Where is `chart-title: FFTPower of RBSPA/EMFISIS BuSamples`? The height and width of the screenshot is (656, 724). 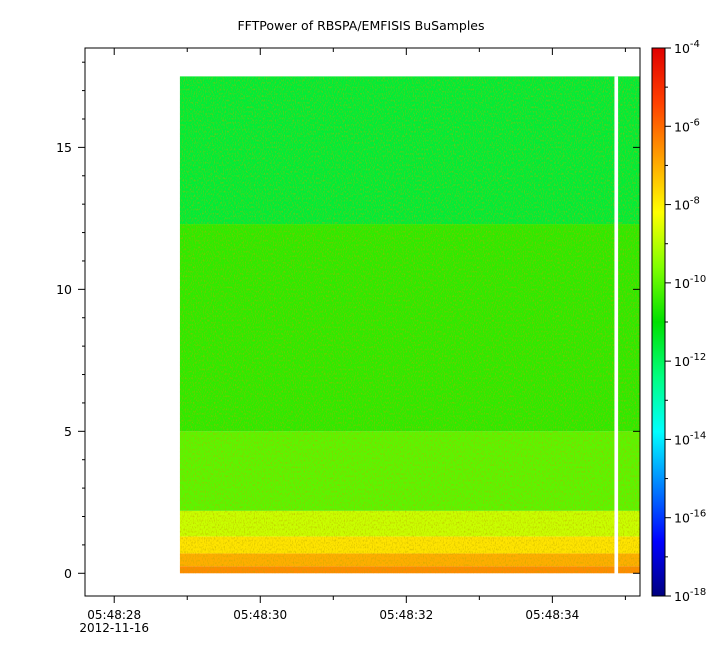 chart-title: FFTPower of RBSPA/EMFISIS BuSamples is located at coordinates (360, 25).